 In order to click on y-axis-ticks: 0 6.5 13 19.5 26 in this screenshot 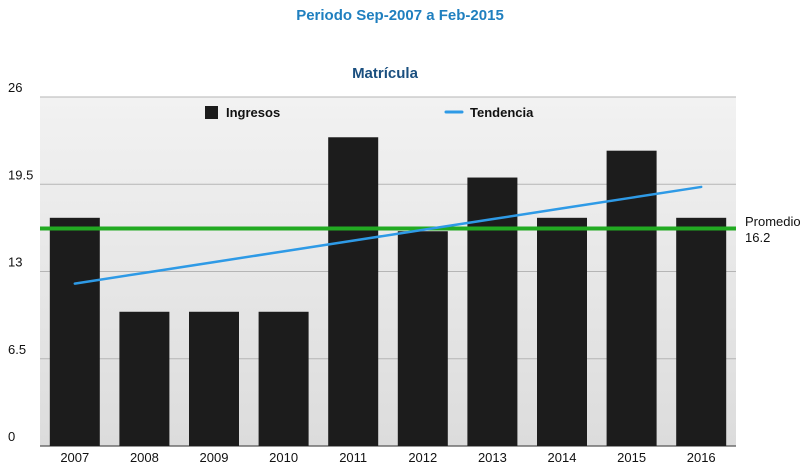, I will do `click(20, 262)`.